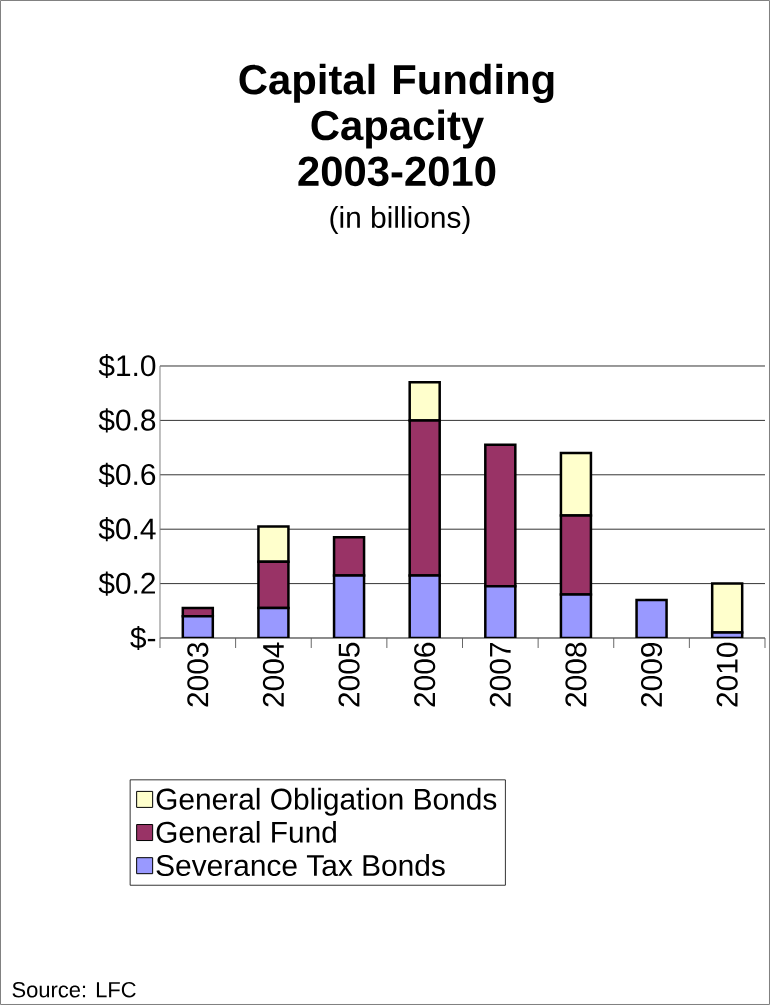  Describe the element at coordinates (300, 865) in the screenshot. I see `legend-label: Severance Tax Bonds` at that location.